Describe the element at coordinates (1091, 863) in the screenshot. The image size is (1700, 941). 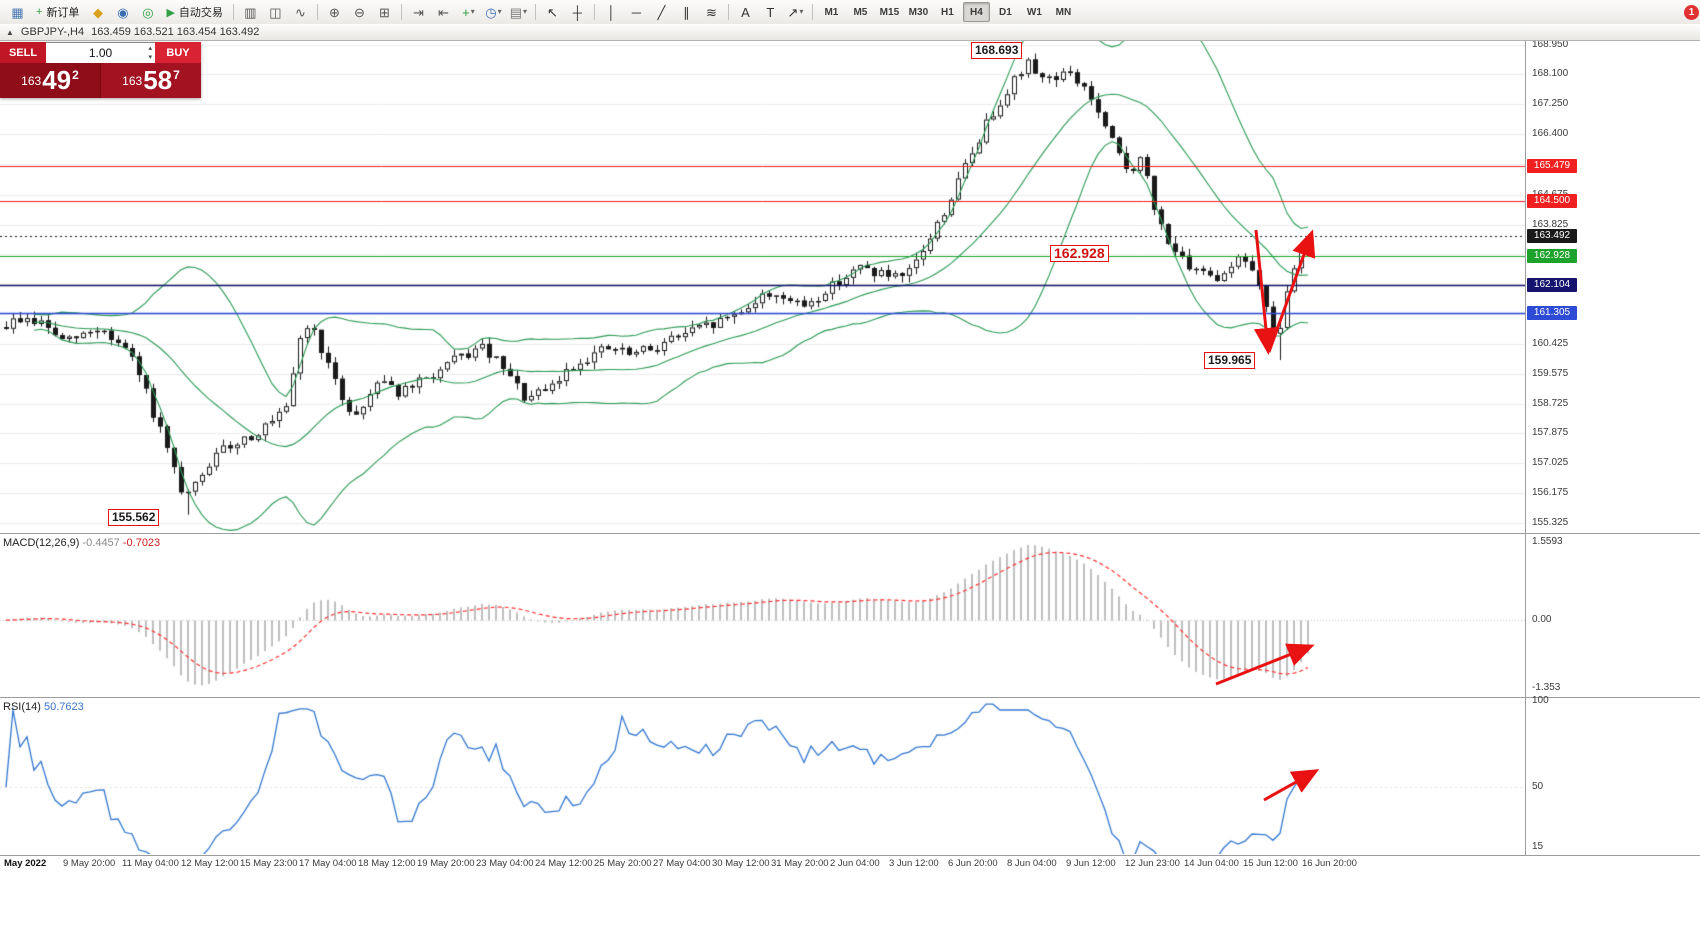
I see `time-axis-label: 9 Jun 12:00` at that location.